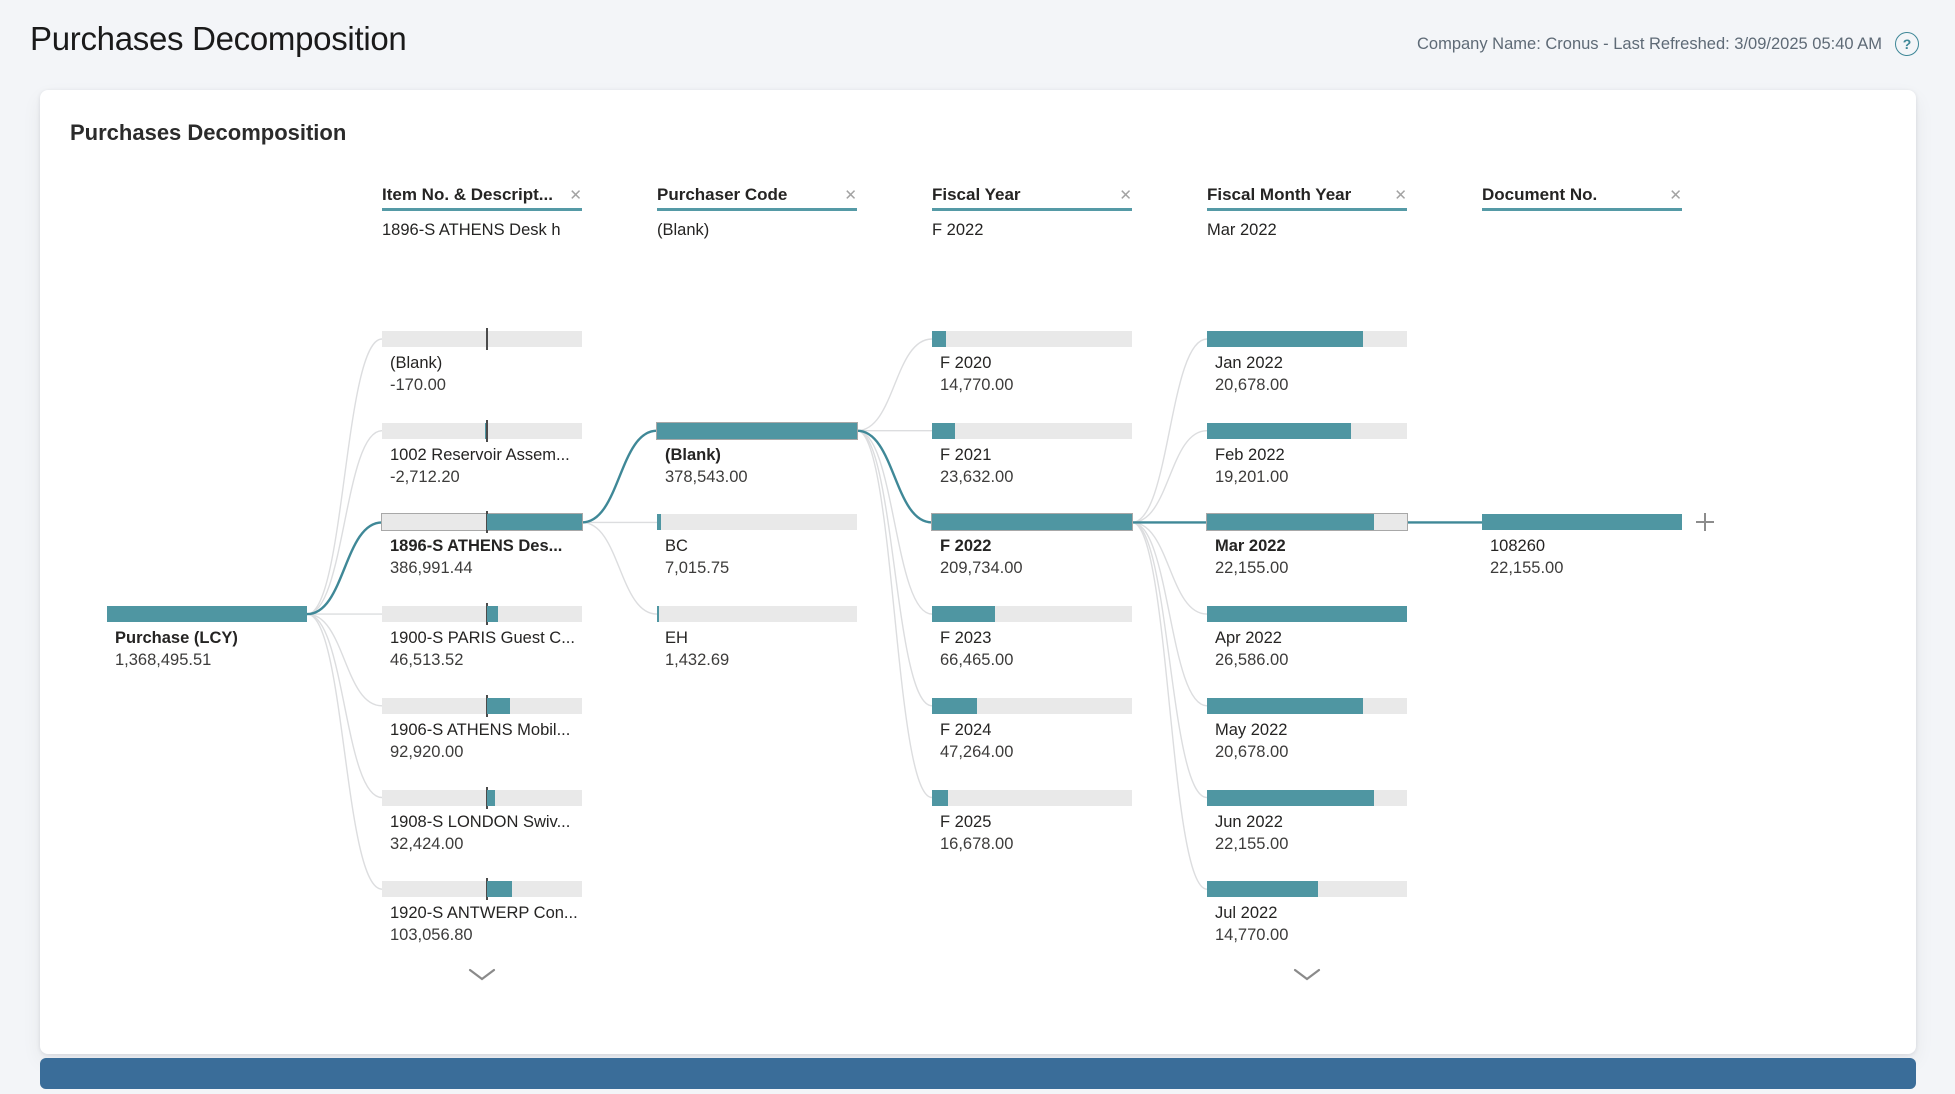 Image resolution: width=1955 pixels, height=1094 pixels. What do you see at coordinates (1279, 194) in the screenshot?
I see `level-title: Fiscal Month Year` at bounding box center [1279, 194].